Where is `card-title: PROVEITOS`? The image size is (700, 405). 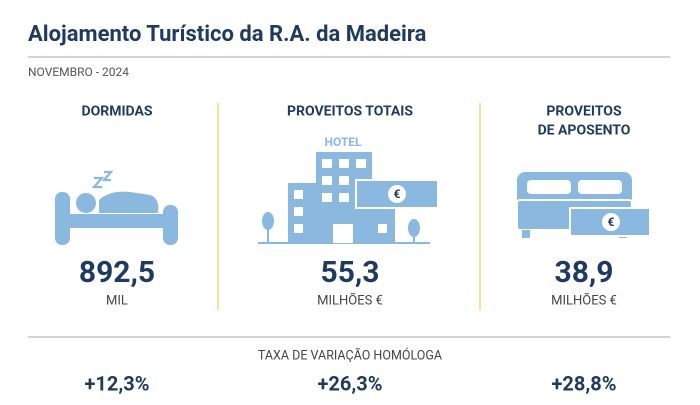 card-title: PROVEITOS is located at coordinates (584, 112).